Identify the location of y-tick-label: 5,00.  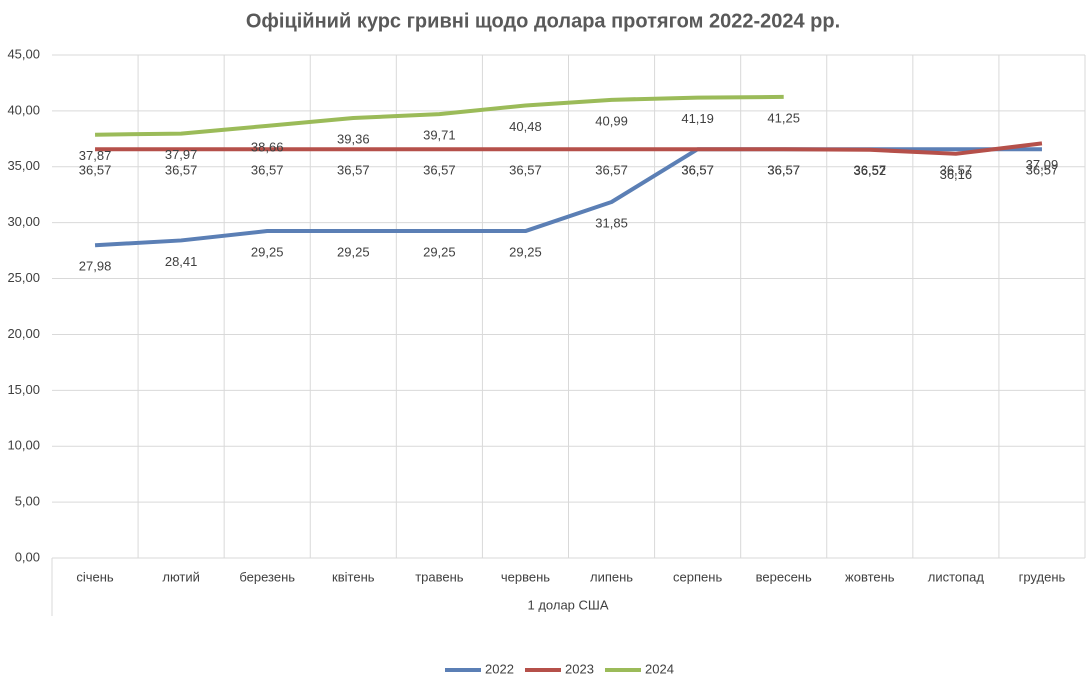
(27, 501).